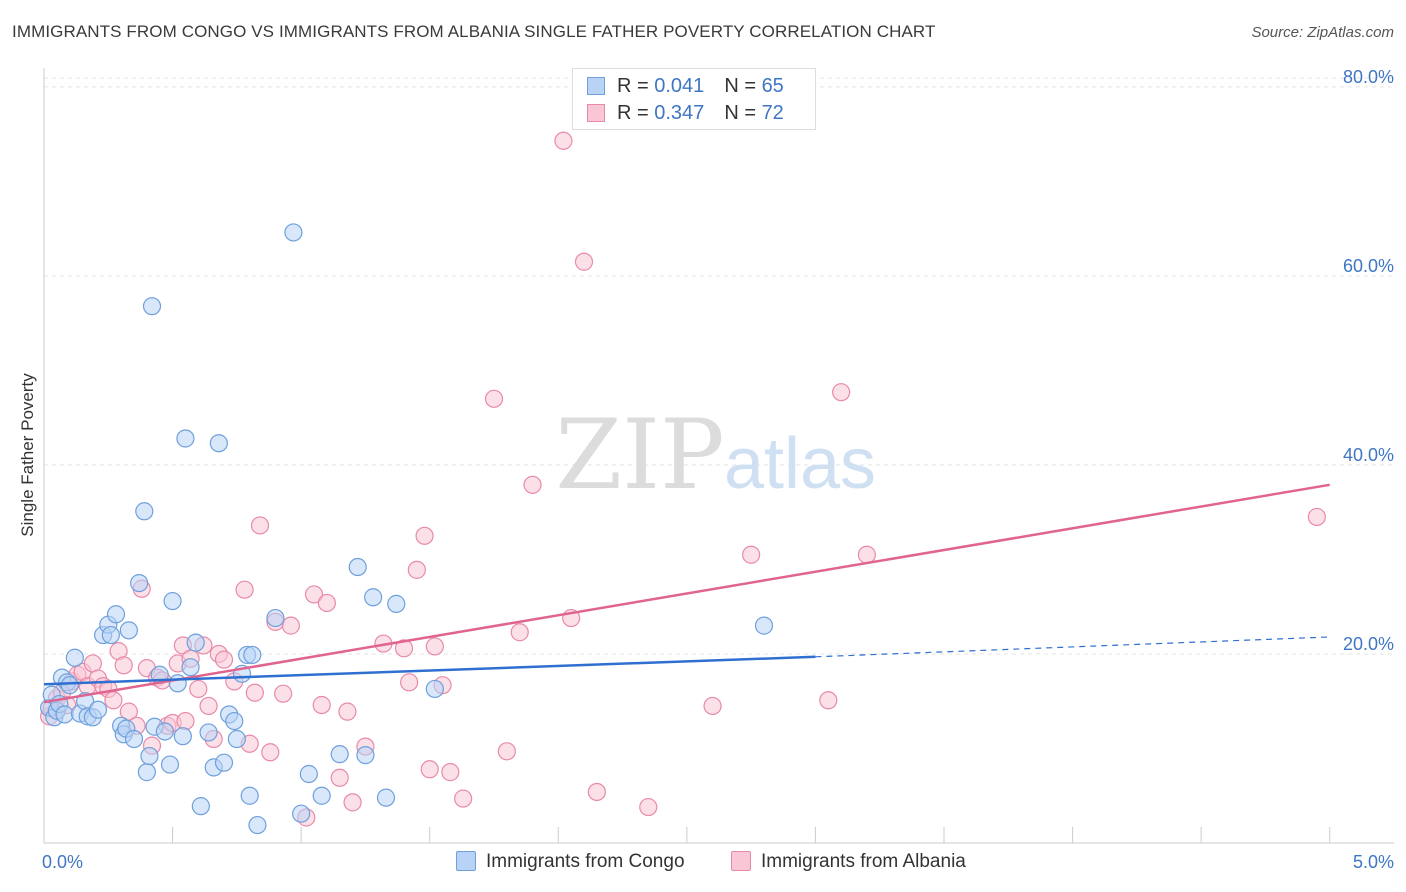 This screenshot has width=1406, height=892. What do you see at coordinates (636, 113) in the screenshot?
I see `legend-albania-r-label: R =` at bounding box center [636, 113].